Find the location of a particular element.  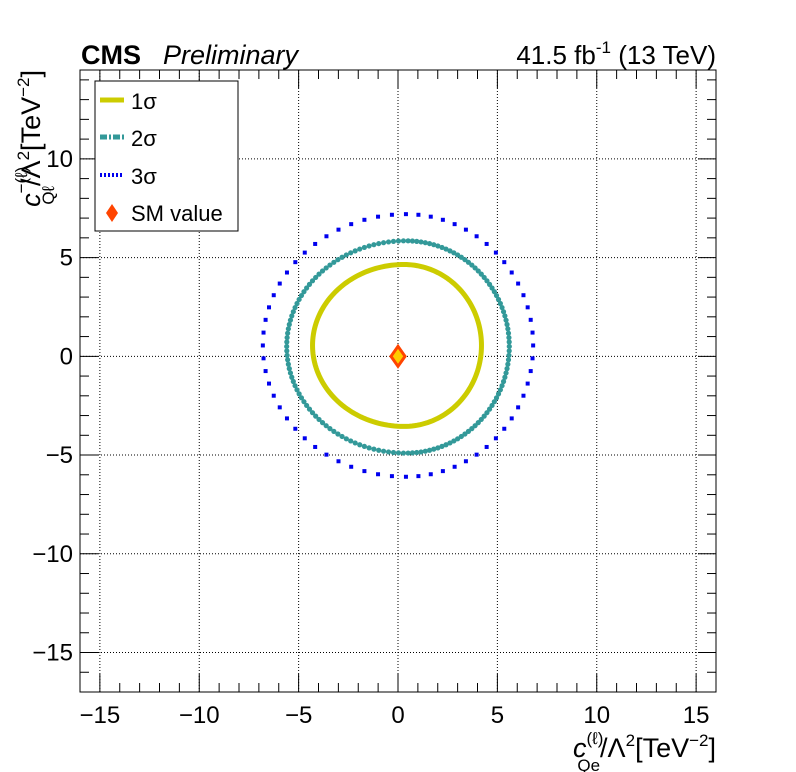

legend: 1σ 2σ 3σ SM value is located at coordinates (166, 156).